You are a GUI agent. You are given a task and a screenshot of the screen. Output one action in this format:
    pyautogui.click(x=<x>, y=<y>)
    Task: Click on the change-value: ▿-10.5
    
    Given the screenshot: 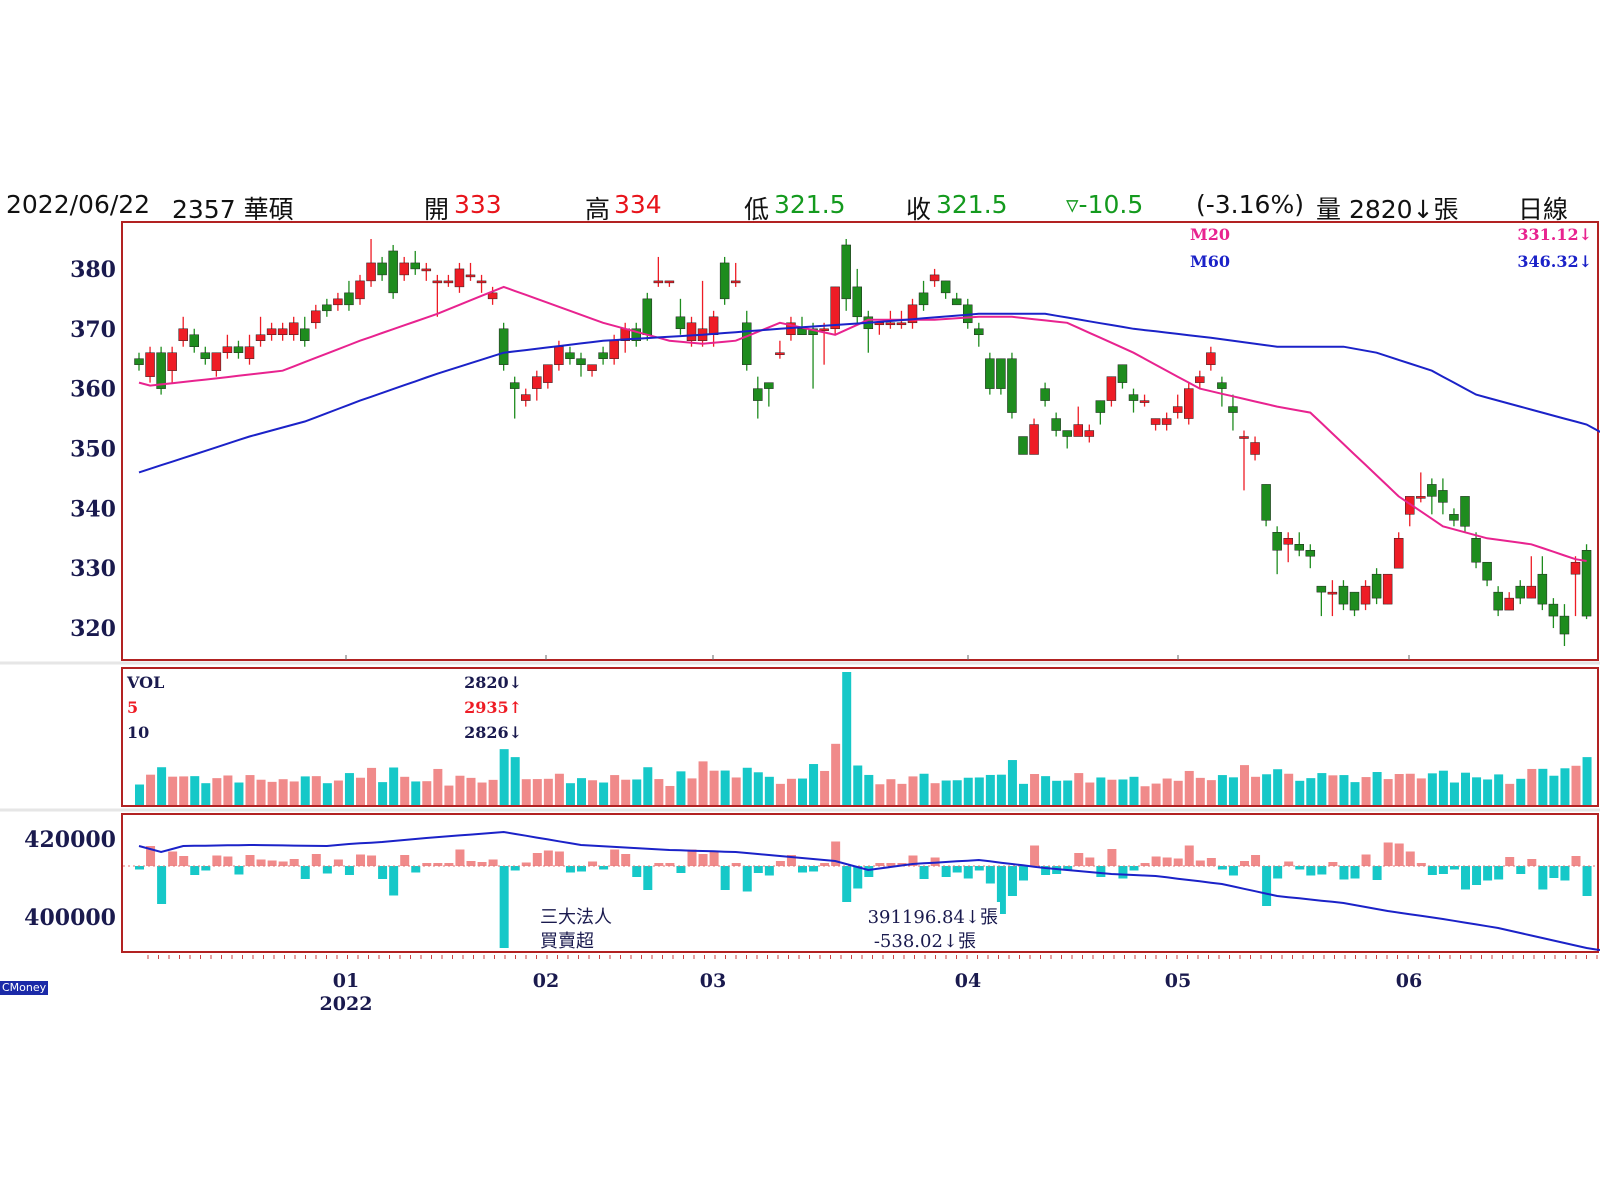 What is the action you would take?
    pyautogui.click(x=1105, y=204)
    